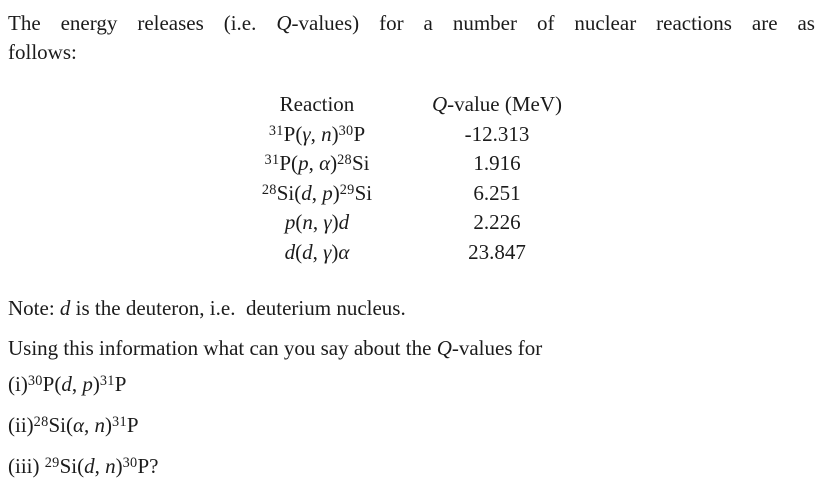  I want to click on table-row: 28Si(d, p)29Si 6.251, so click(526, 194).